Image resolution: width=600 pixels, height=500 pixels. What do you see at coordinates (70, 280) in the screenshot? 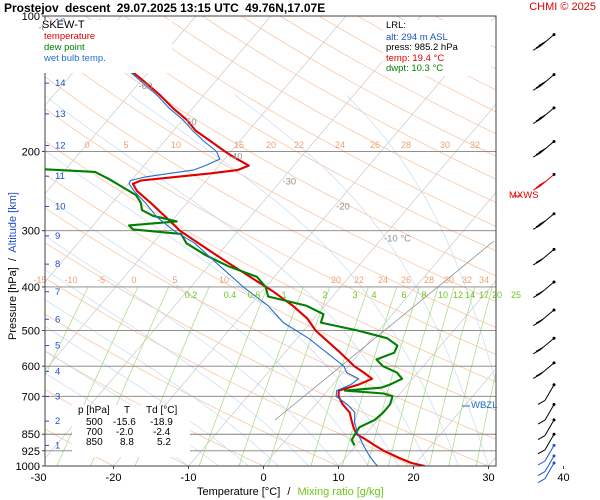
I see `adiabat-label: -10` at bounding box center [70, 280].